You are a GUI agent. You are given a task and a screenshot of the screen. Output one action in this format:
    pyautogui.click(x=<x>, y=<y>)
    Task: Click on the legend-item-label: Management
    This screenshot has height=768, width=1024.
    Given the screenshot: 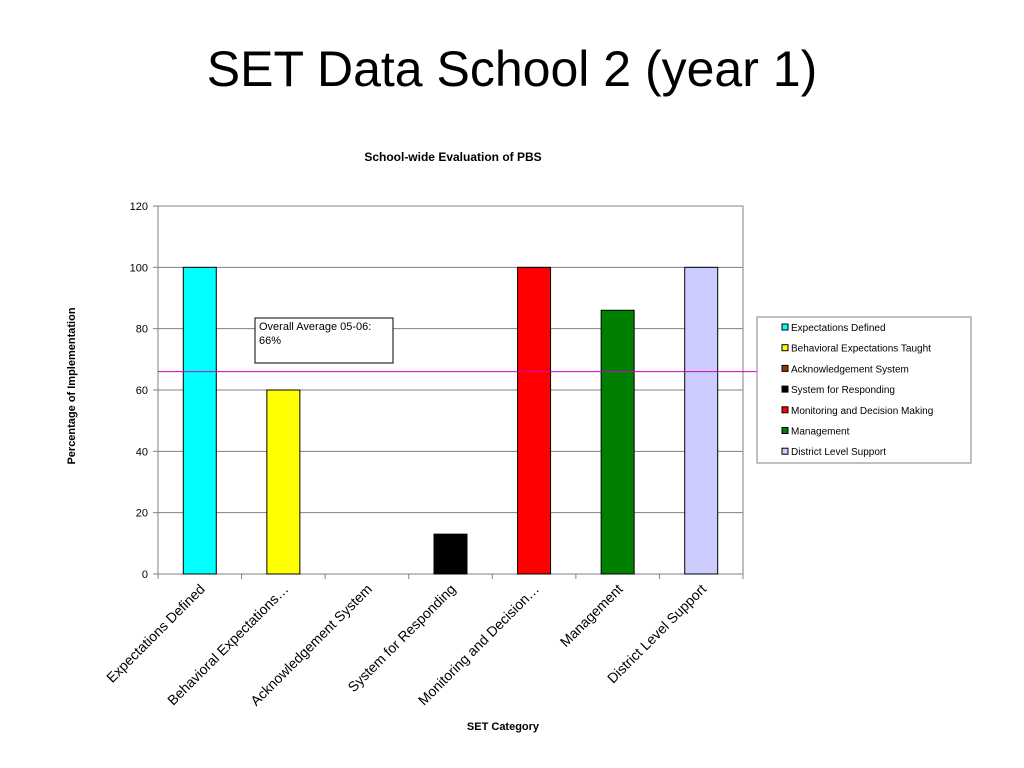 What is the action you would take?
    pyautogui.click(x=820, y=432)
    